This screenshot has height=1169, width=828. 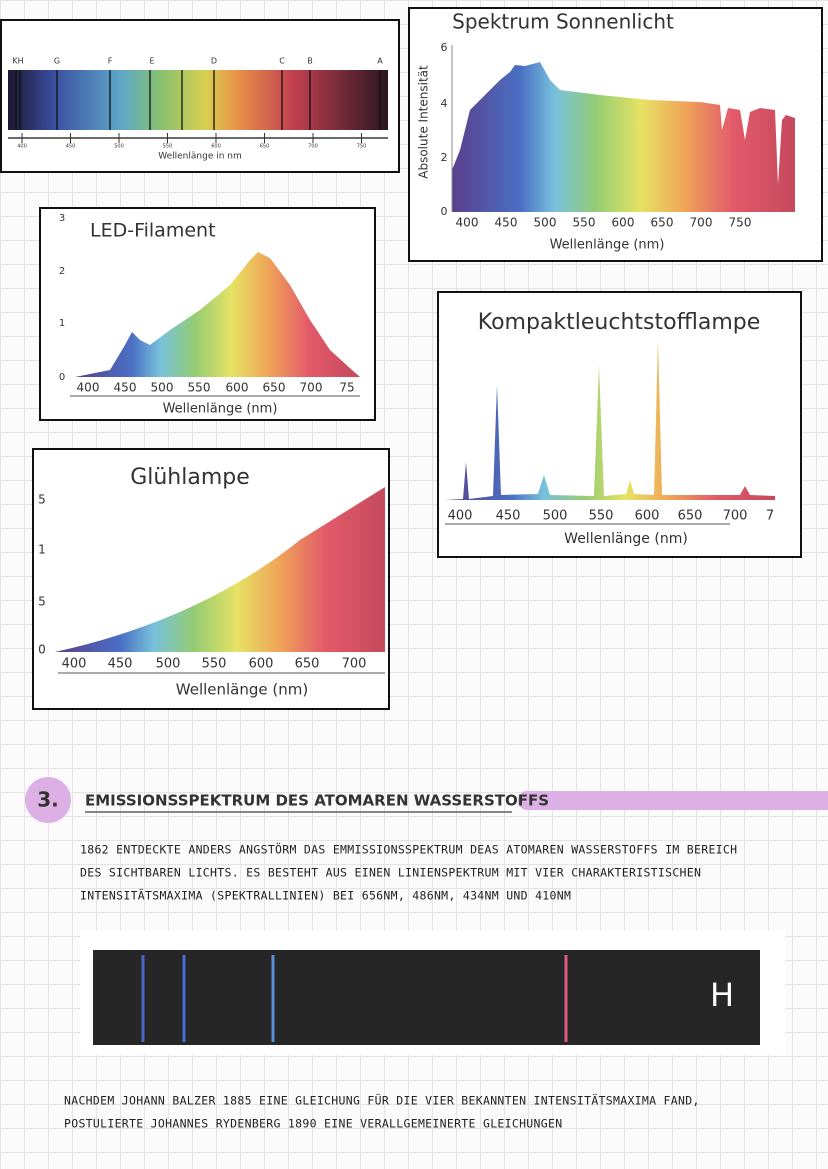 I want to click on x-tick-label: 75, so click(x=346, y=388).